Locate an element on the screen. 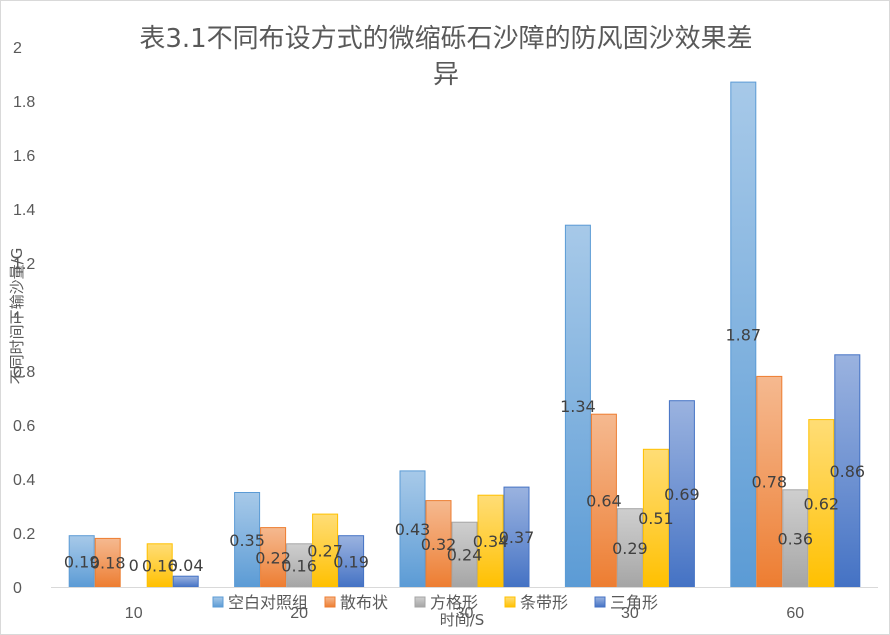 The height and width of the screenshot is (635, 890). chart-title-line-2: 异 is located at coordinates (446, 75).